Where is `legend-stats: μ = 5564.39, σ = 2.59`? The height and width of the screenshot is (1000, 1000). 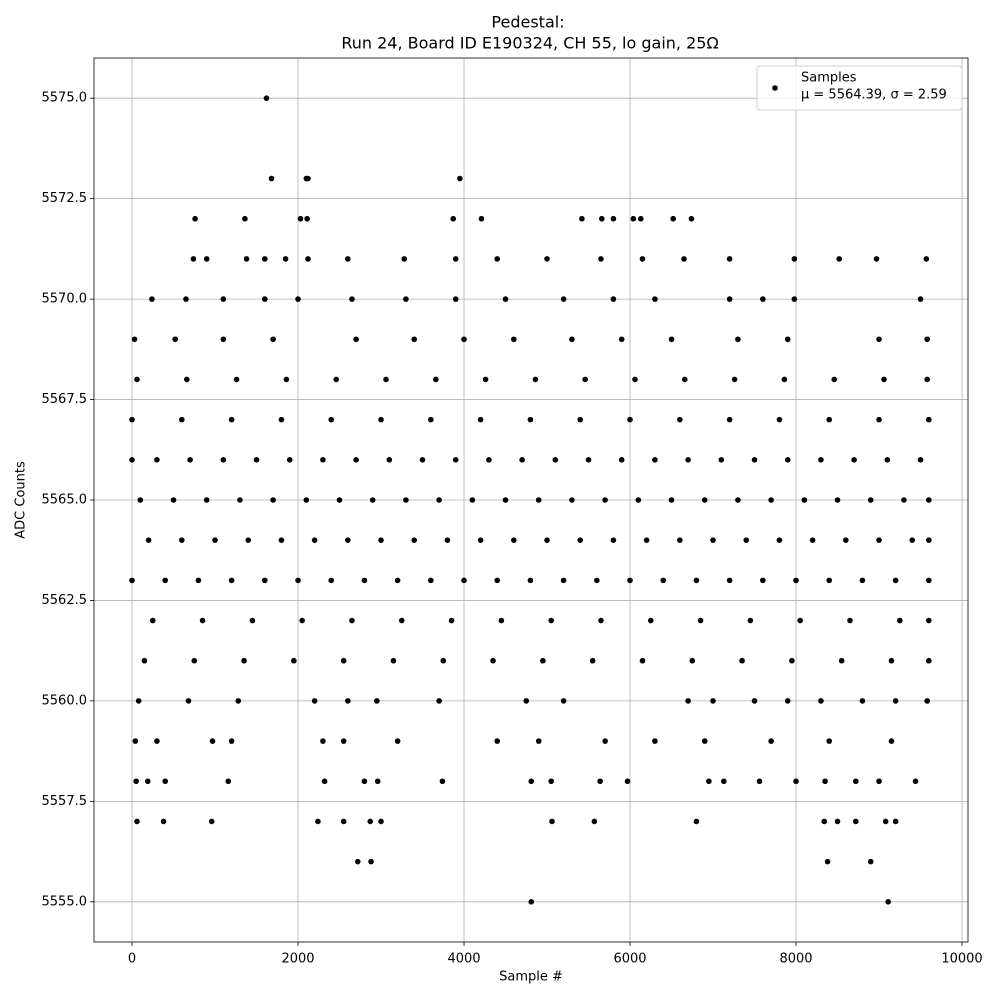 legend-stats: μ = 5564.39, σ = 2.59 is located at coordinates (874, 95).